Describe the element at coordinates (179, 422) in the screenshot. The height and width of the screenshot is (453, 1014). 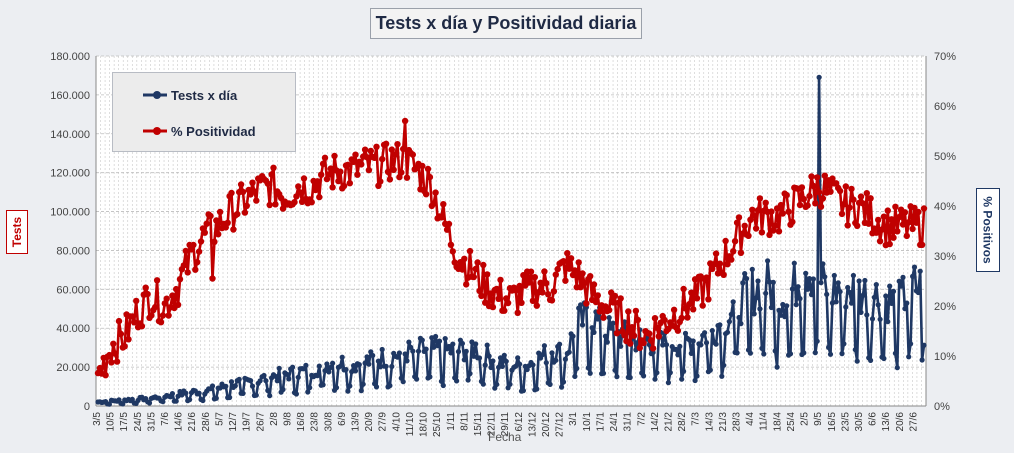
I see `x-tick-label: 14/6` at that location.